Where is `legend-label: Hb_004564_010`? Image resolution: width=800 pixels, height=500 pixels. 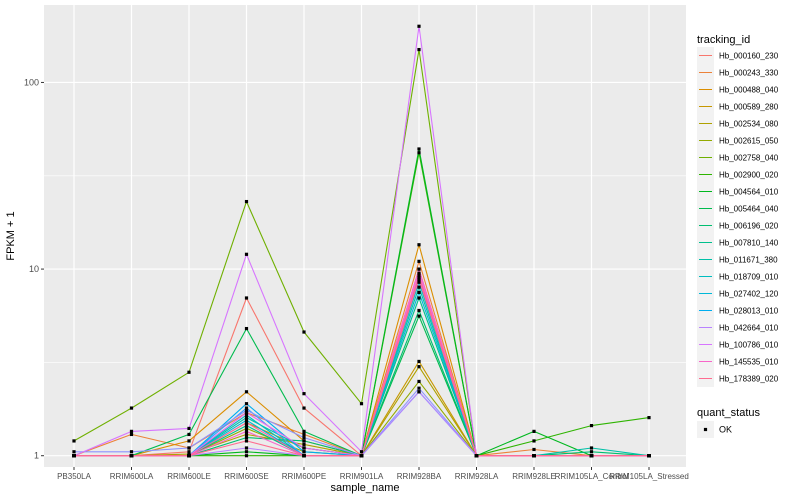
legend-label: Hb_004564_010 is located at coordinates (749, 192).